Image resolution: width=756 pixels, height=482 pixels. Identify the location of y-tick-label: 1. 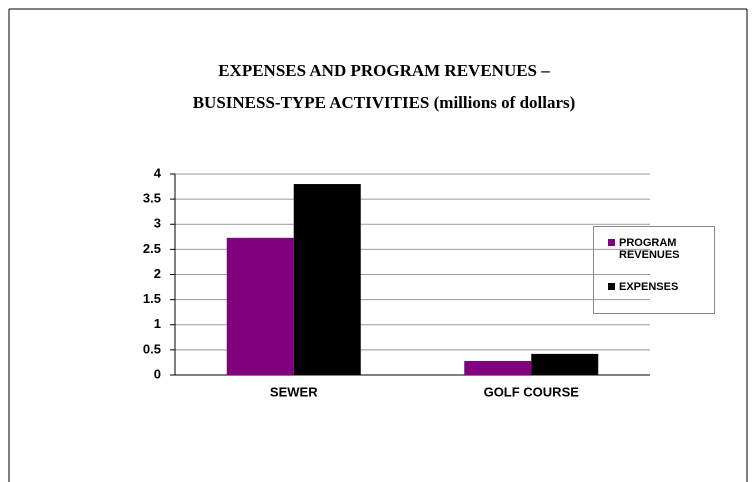
(157, 323).